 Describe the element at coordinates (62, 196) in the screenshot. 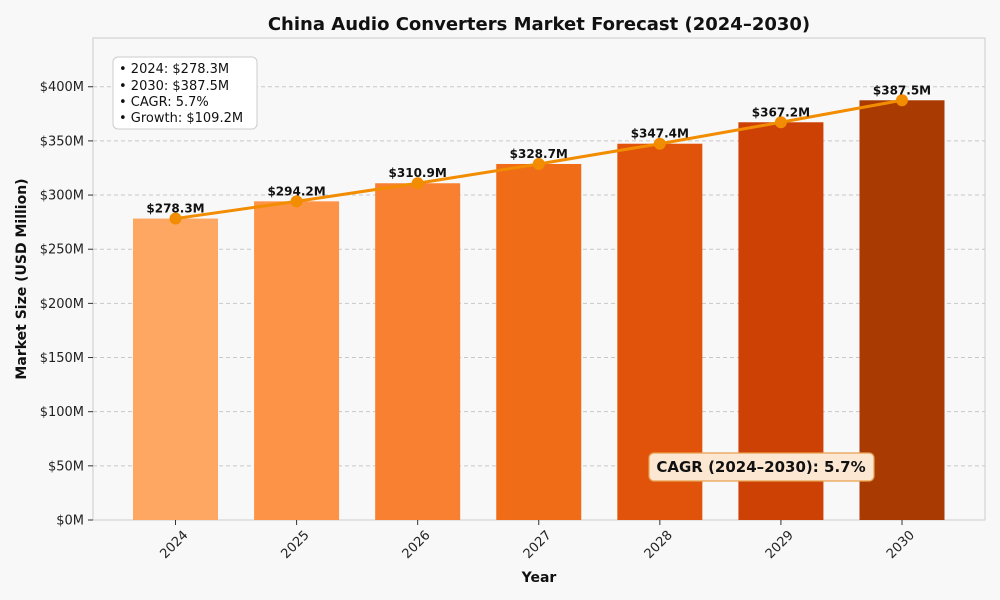

I see `y-tick-label: $300M` at that location.